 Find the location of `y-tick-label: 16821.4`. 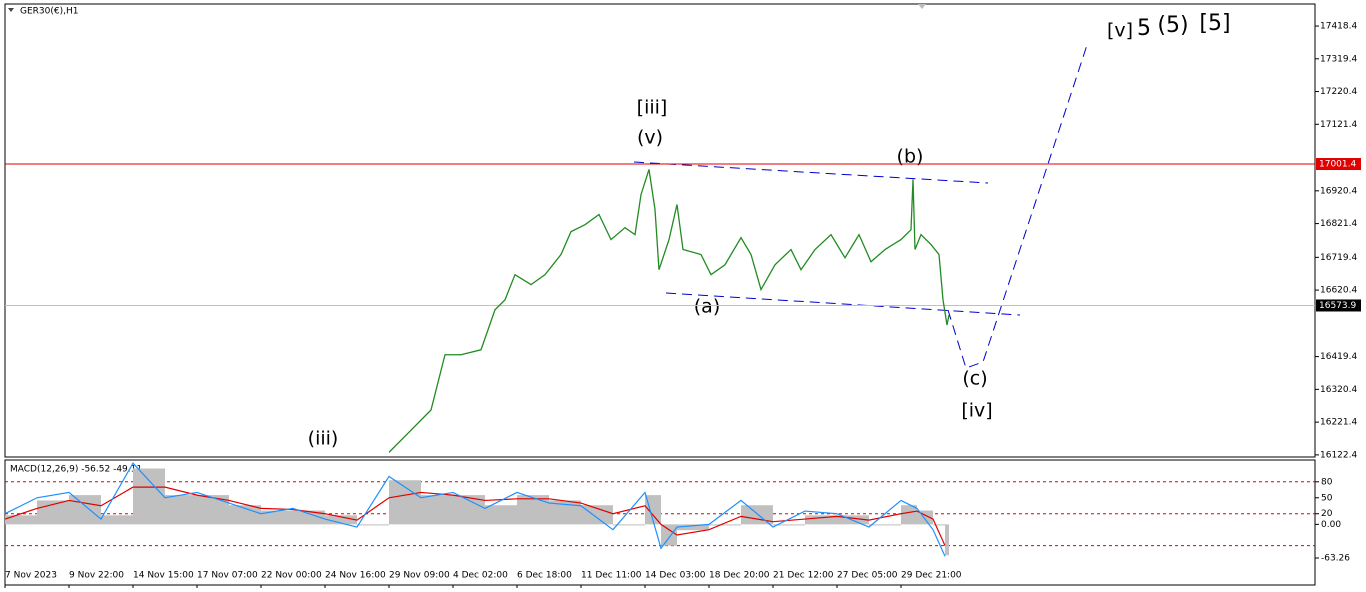

y-tick-label: 16821.4 is located at coordinates (1338, 224).